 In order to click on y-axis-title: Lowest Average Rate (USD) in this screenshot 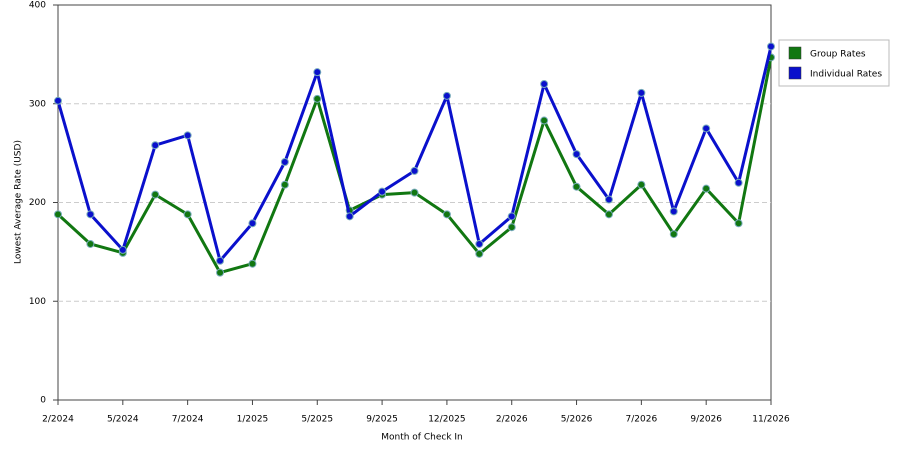, I will do `click(19, 202)`.